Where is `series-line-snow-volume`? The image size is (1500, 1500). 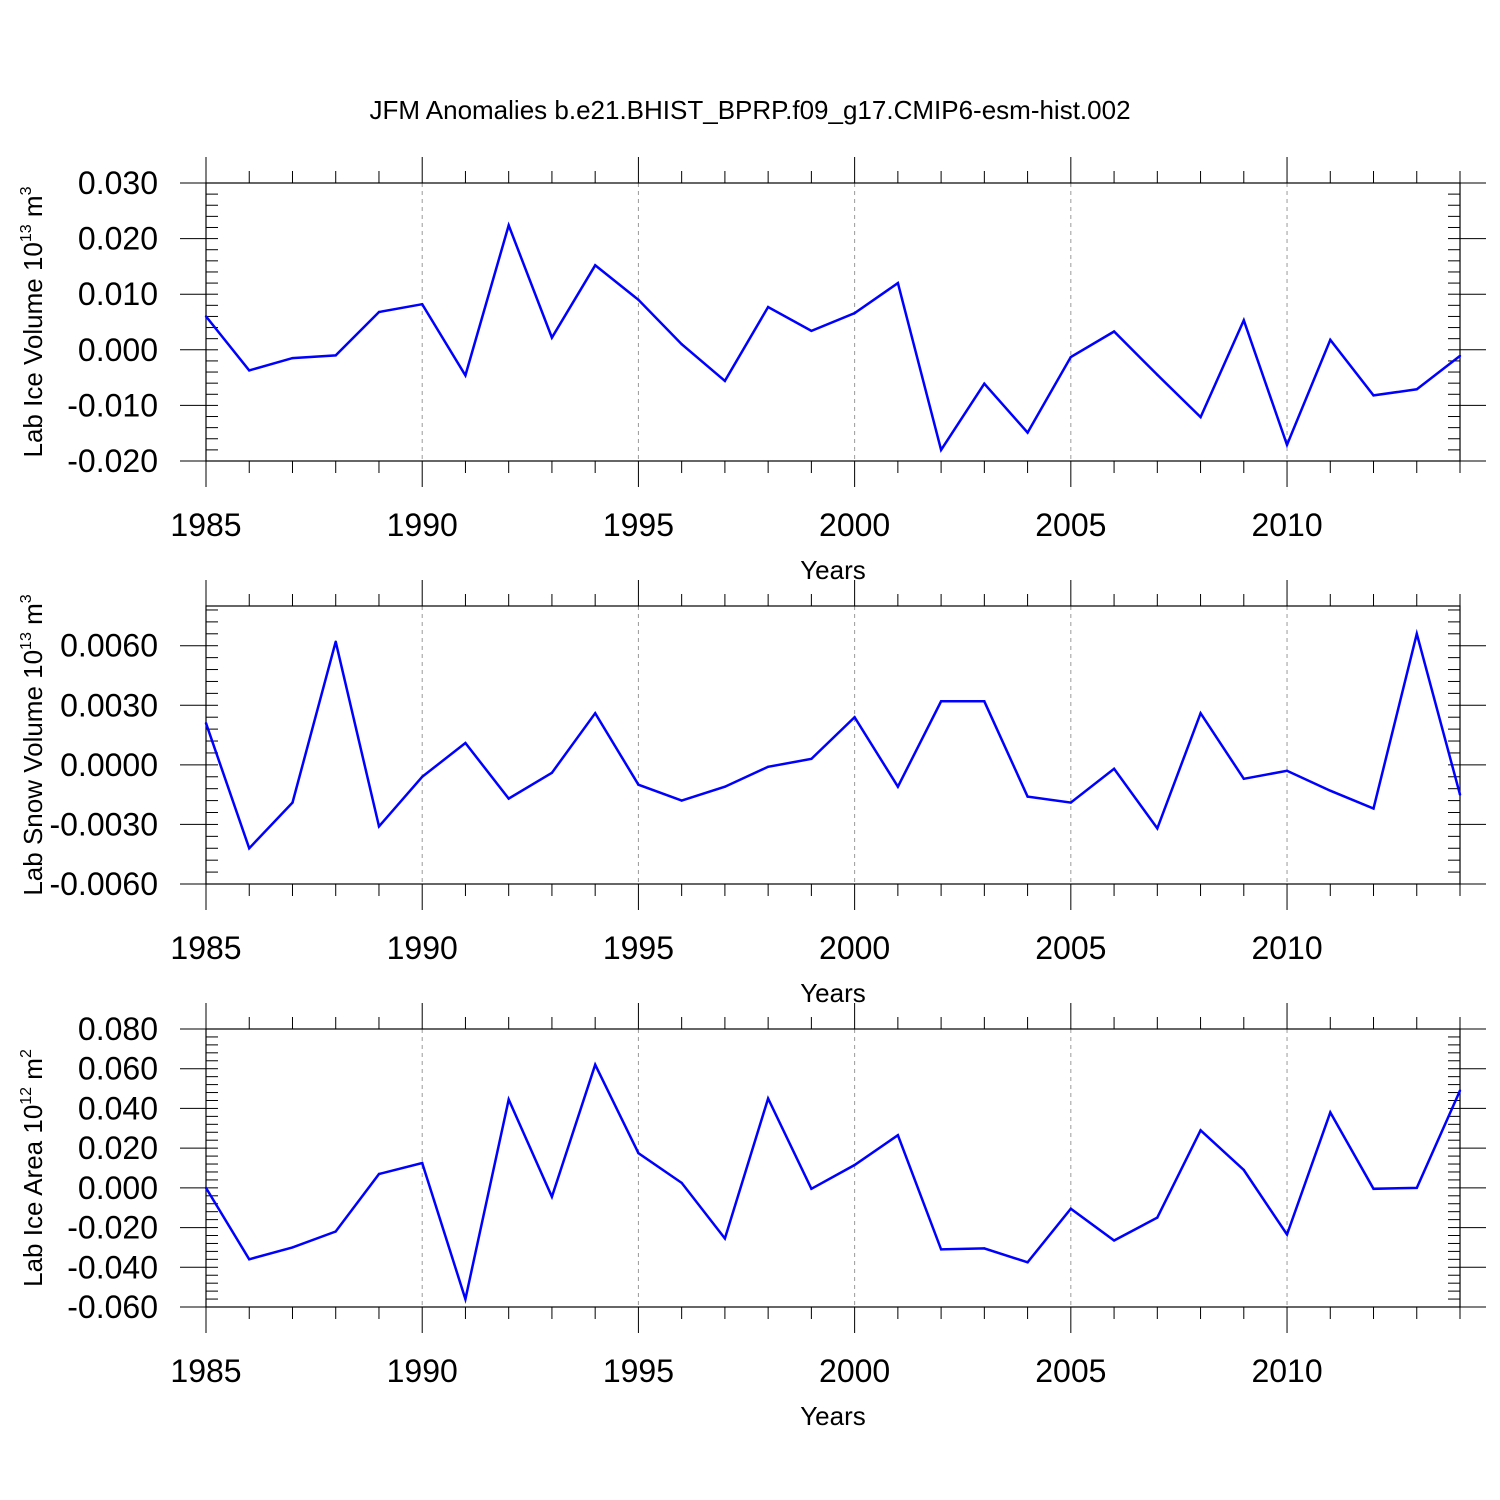
series-line-snow-volume is located at coordinates (833, 739).